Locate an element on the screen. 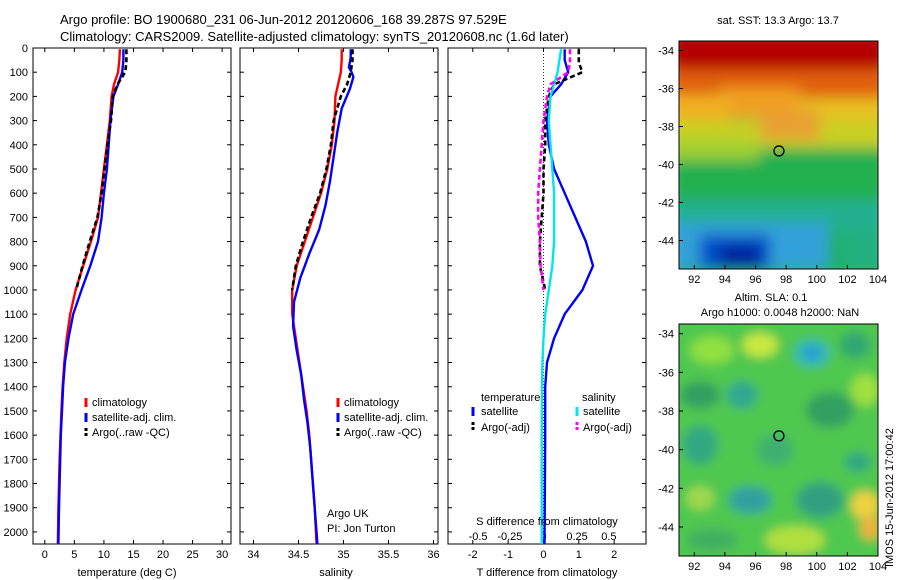 The height and width of the screenshot is (580, 900). depth-tick-label: 1700 is located at coordinates (16, 460).